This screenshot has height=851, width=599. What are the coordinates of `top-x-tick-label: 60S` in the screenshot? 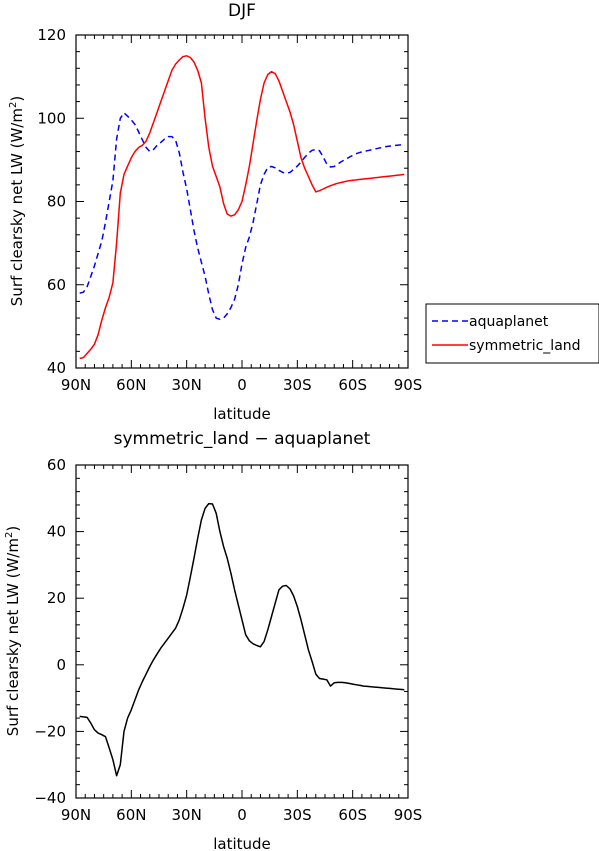 It's located at (352, 385).